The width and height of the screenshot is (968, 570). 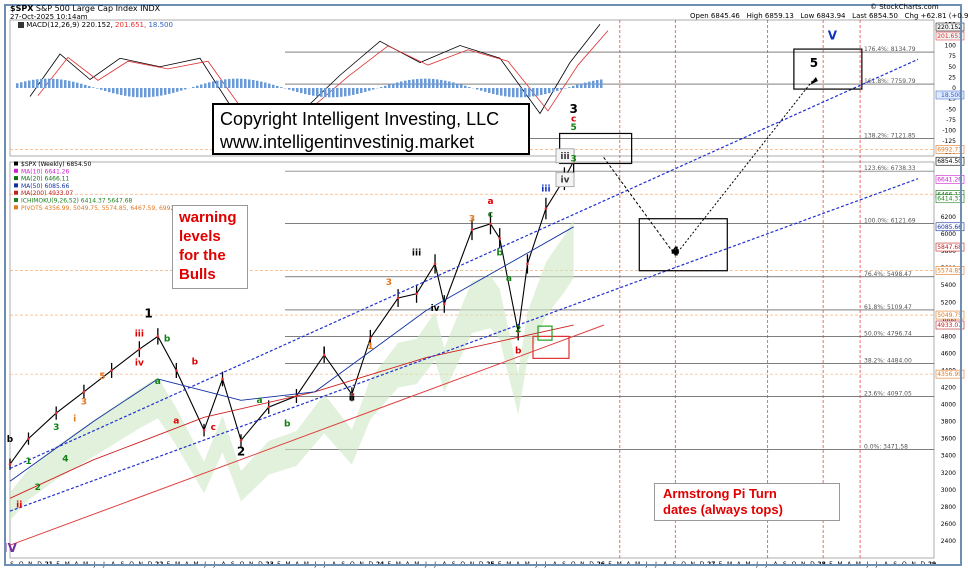 I want to click on price-axis-label: 3000, so click(x=948, y=490).